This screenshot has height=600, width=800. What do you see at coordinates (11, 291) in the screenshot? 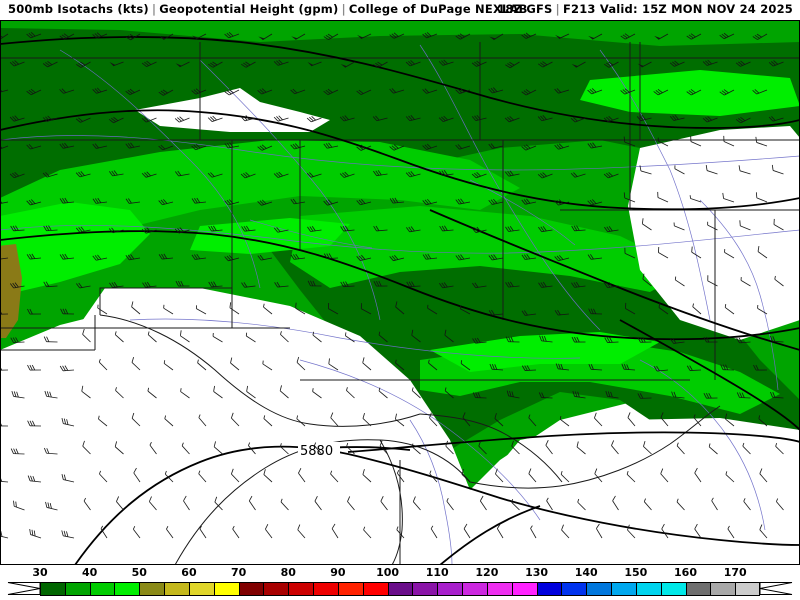
I see `isotach-core-55-left` at bounding box center [11, 291].